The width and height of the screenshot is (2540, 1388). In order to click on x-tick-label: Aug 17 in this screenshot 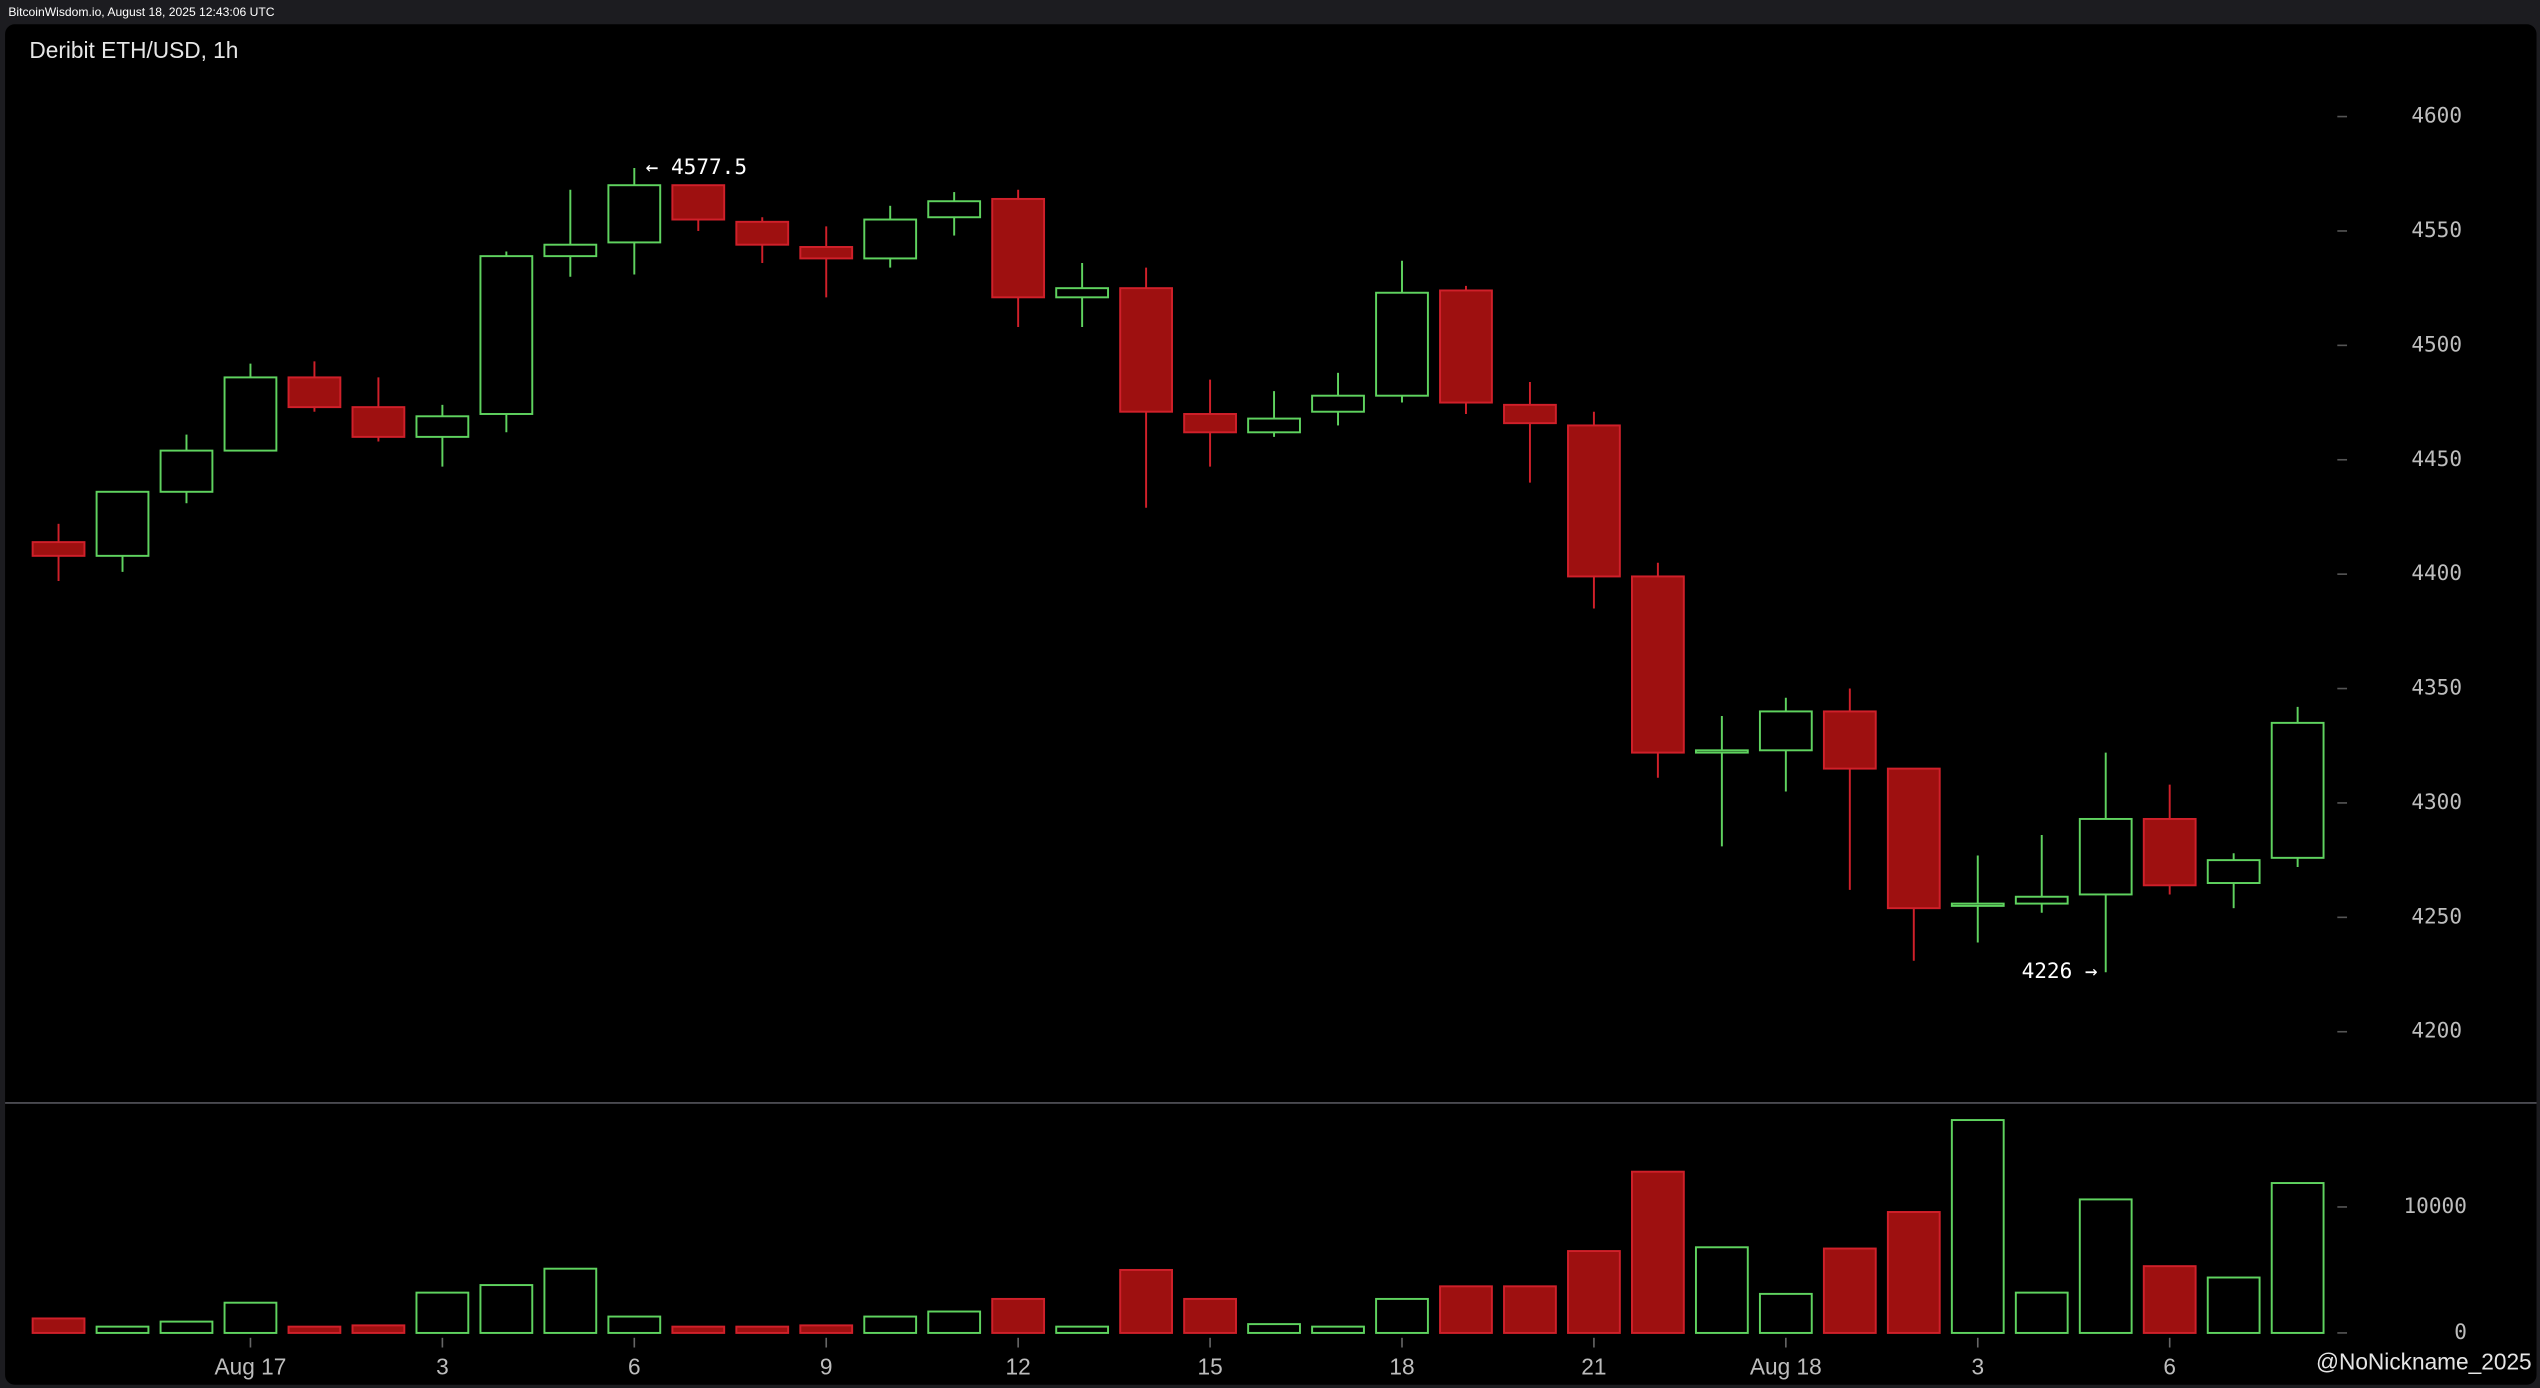, I will do `click(251, 1367)`.